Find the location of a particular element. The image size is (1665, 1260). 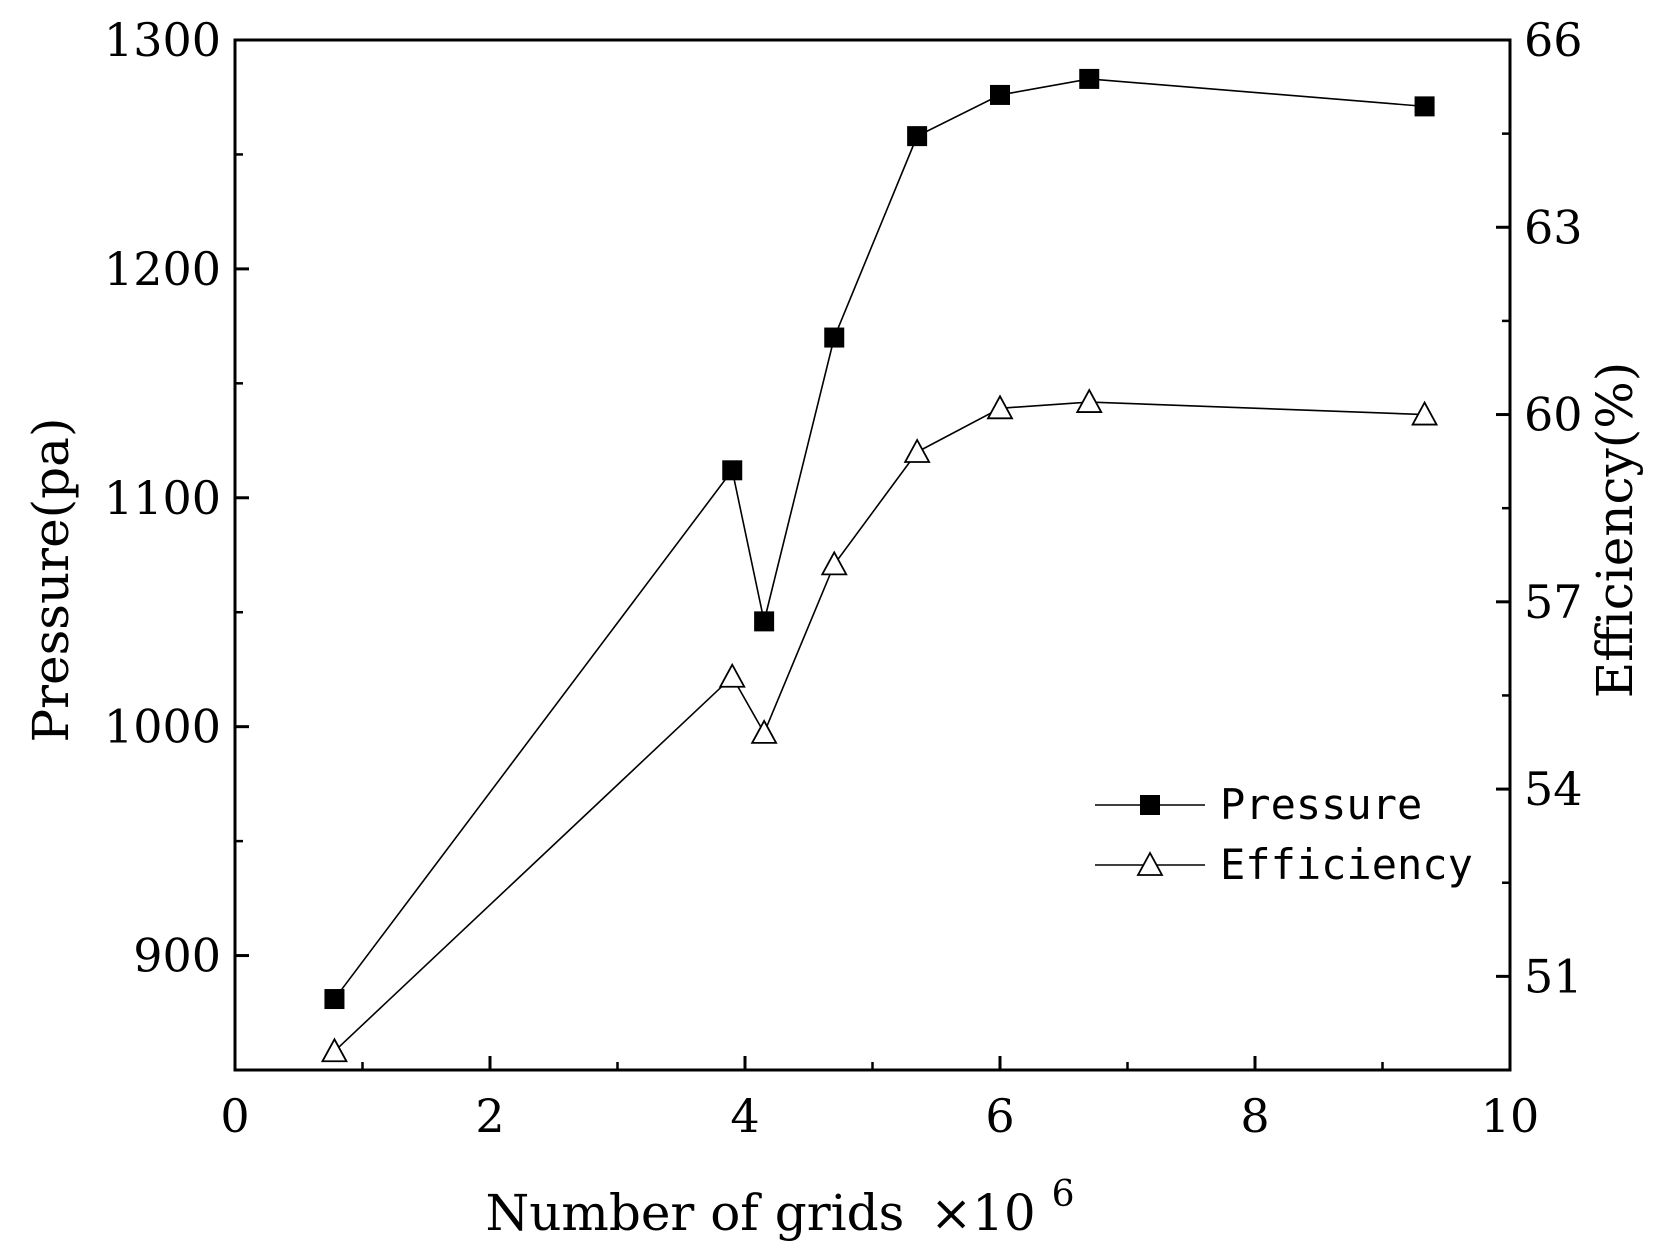

x-axis-title: Number of grids ×10 6 is located at coordinates (779, 1208).